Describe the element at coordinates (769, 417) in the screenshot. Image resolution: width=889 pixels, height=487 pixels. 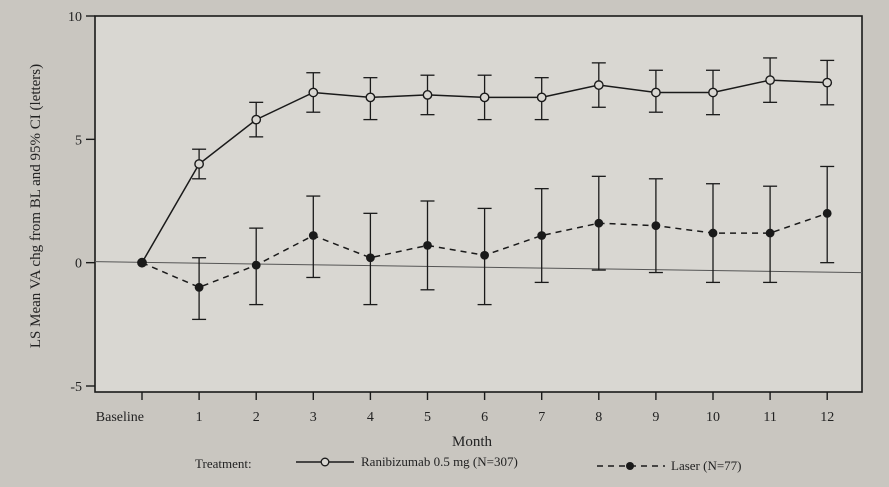
I see `x-tick-label: 11` at that location.